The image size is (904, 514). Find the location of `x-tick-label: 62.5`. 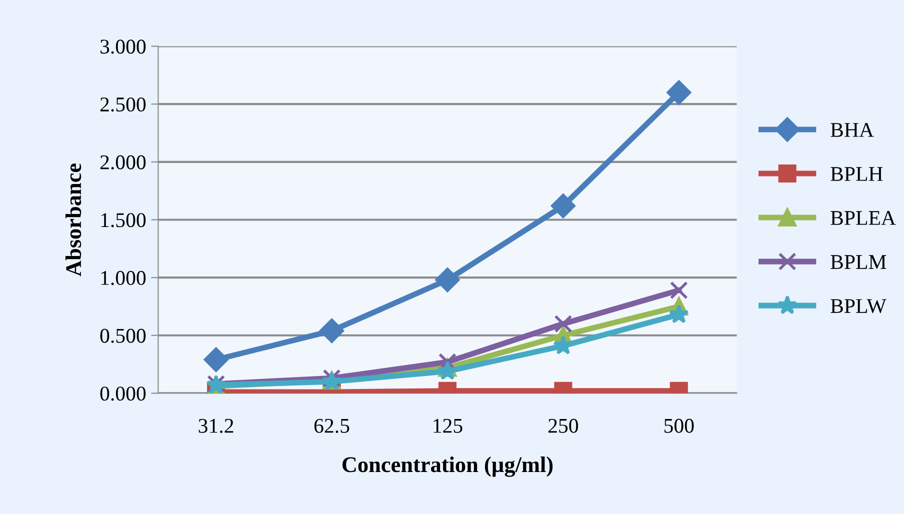

x-tick-label: 62.5 is located at coordinates (332, 425).